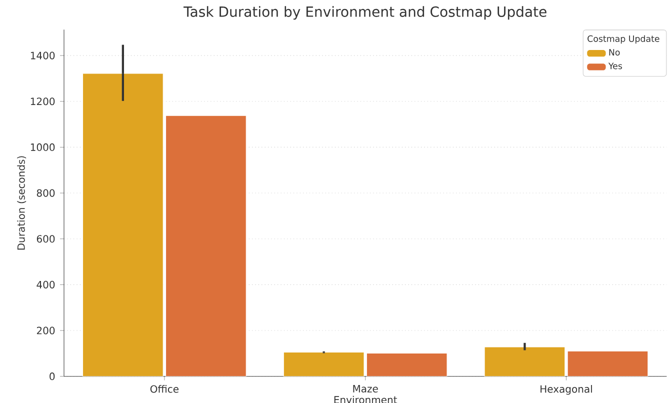  I want to click on legend-label: No, so click(614, 52).